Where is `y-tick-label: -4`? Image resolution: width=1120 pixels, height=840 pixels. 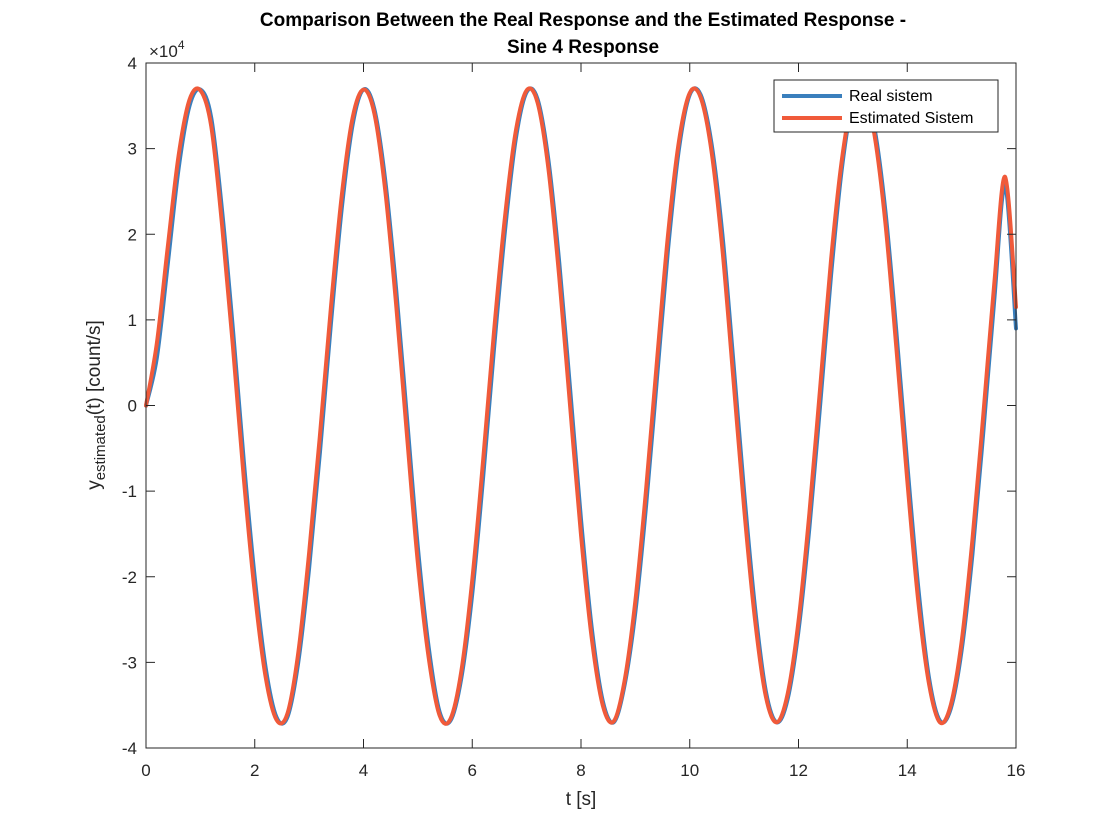
y-tick-label: -4 is located at coordinates (129, 748).